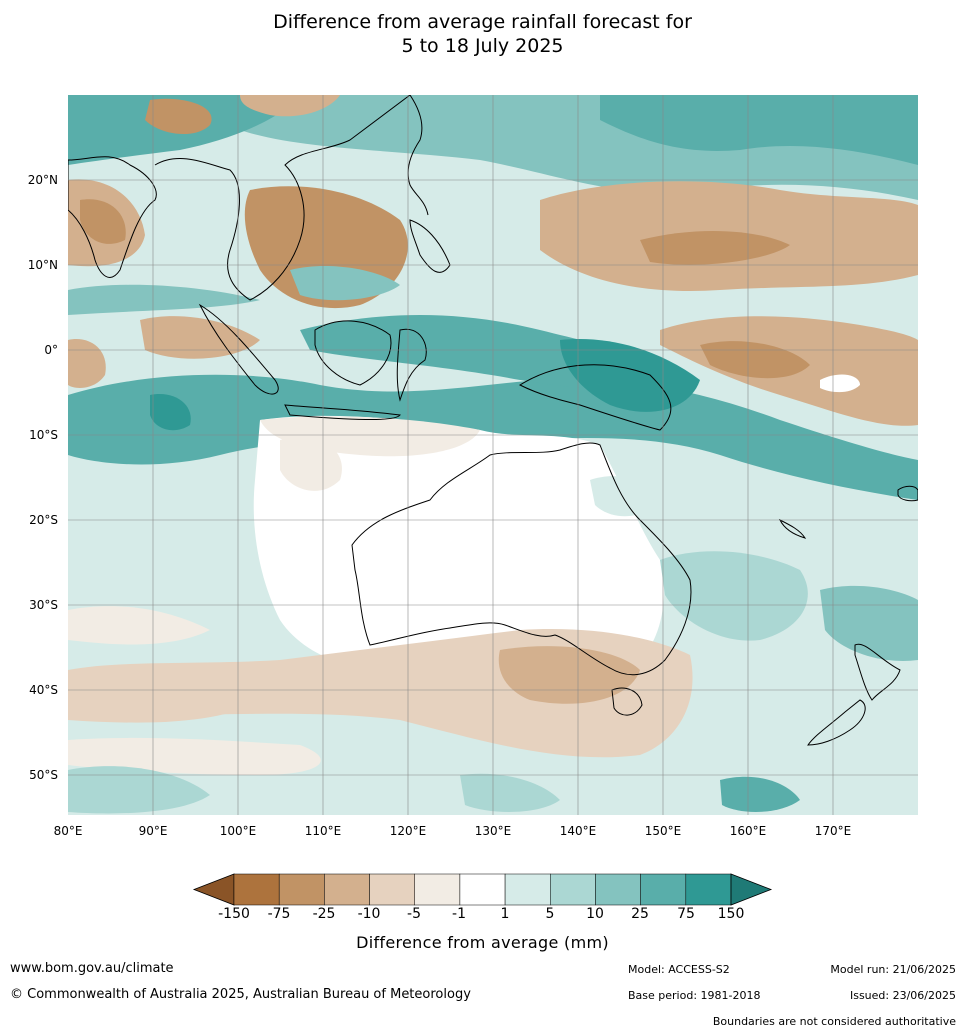  Describe the element at coordinates (877, 672) in the screenshot. I see `nz-north-coast` at that location.